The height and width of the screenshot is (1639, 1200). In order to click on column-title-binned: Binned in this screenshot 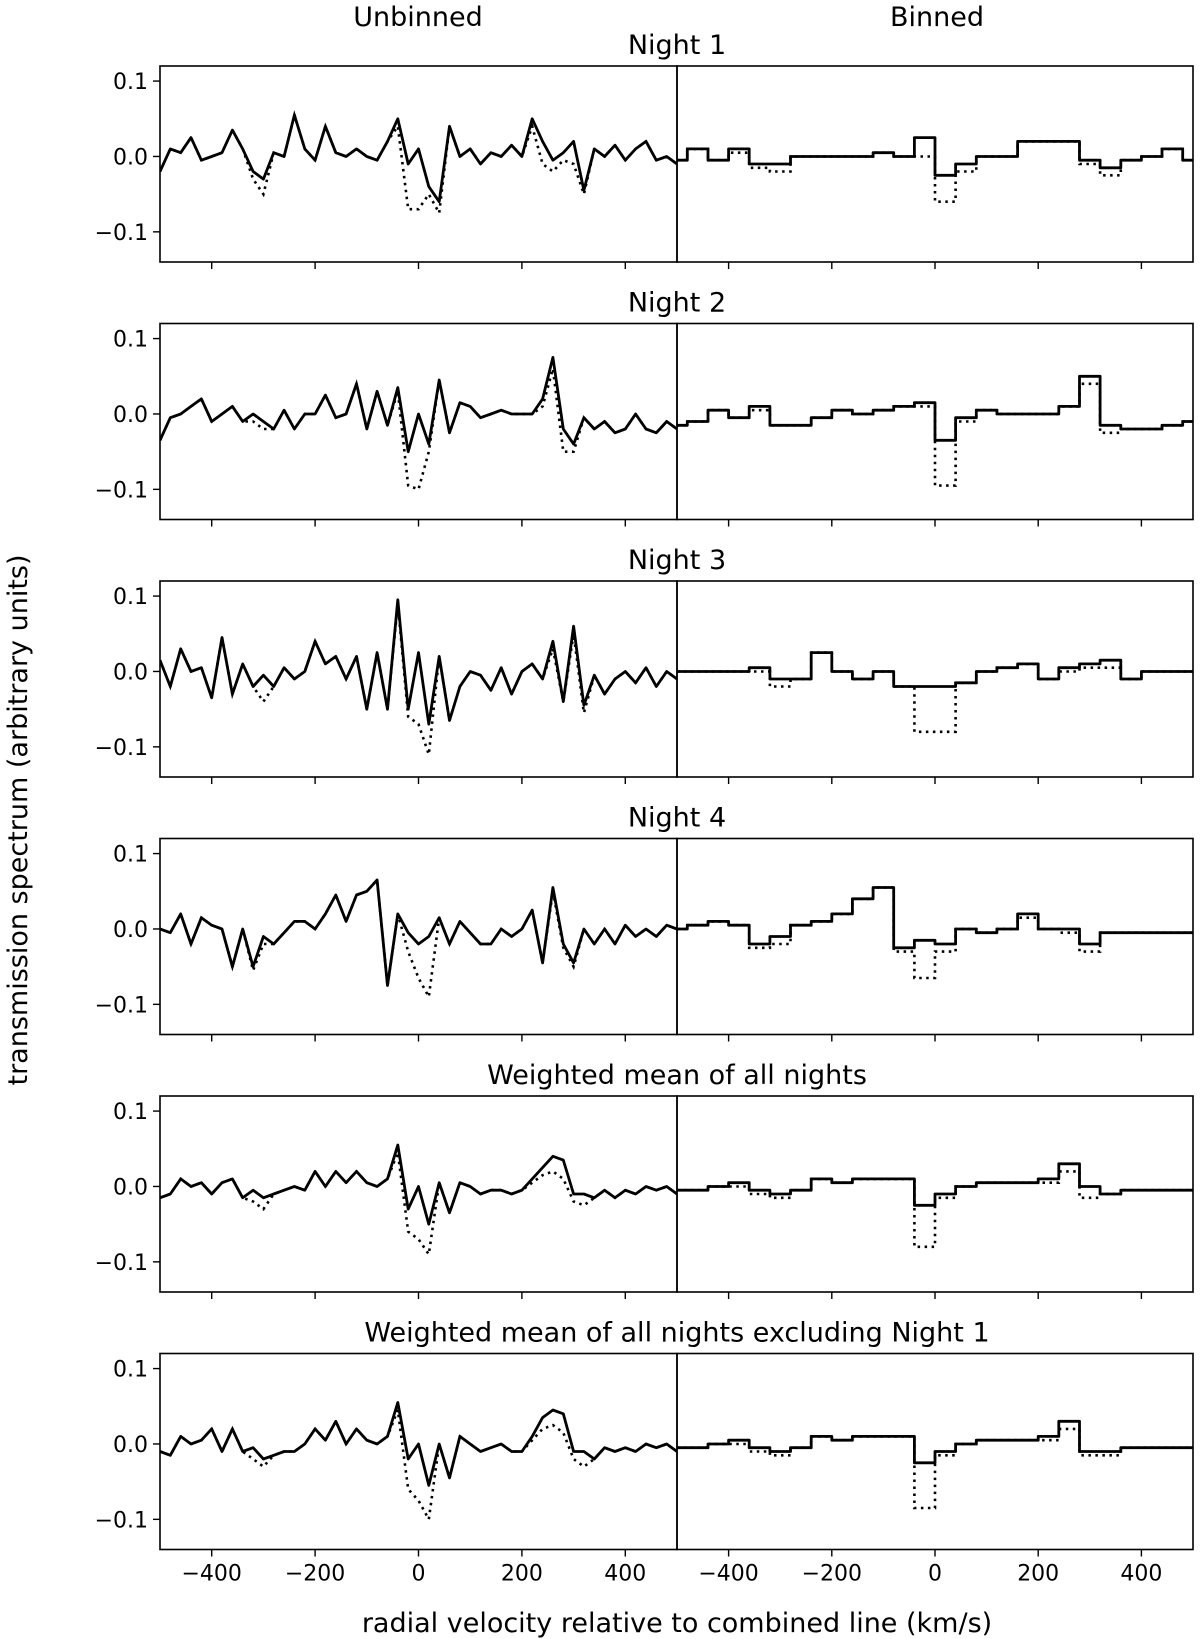, I will do `click(937, 17)`.